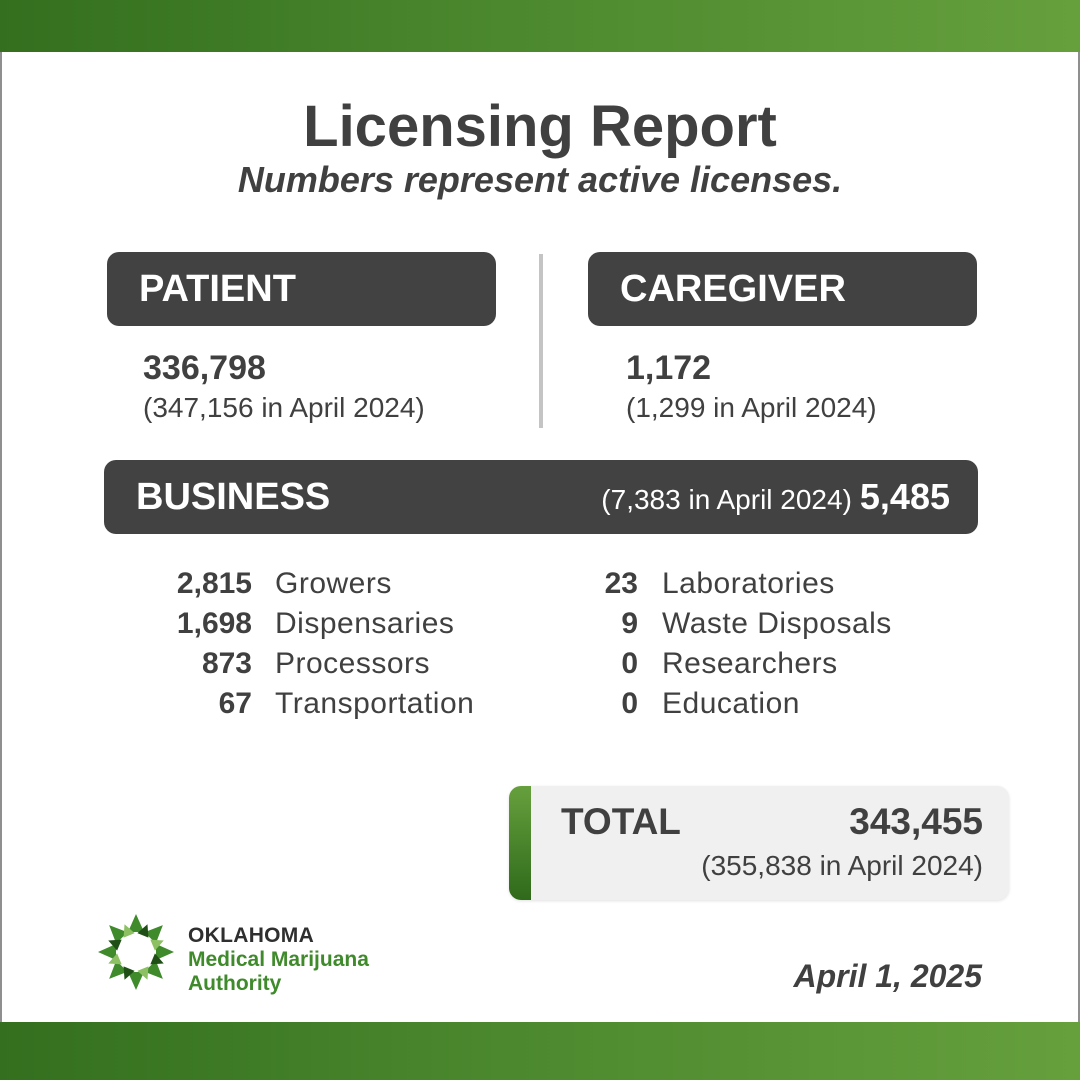 The width and height of the screenshot is (1080, 1080). What do you see at coordinates (235, 983) in the screenshot?
I see `logo-line-3: Authority` at bounding box center [235, 983].